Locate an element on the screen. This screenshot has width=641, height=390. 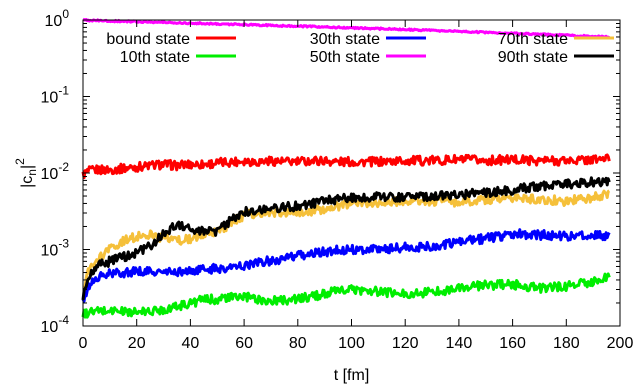
y-tick-label: 10⁻³ is located at coordinates (55, 248).